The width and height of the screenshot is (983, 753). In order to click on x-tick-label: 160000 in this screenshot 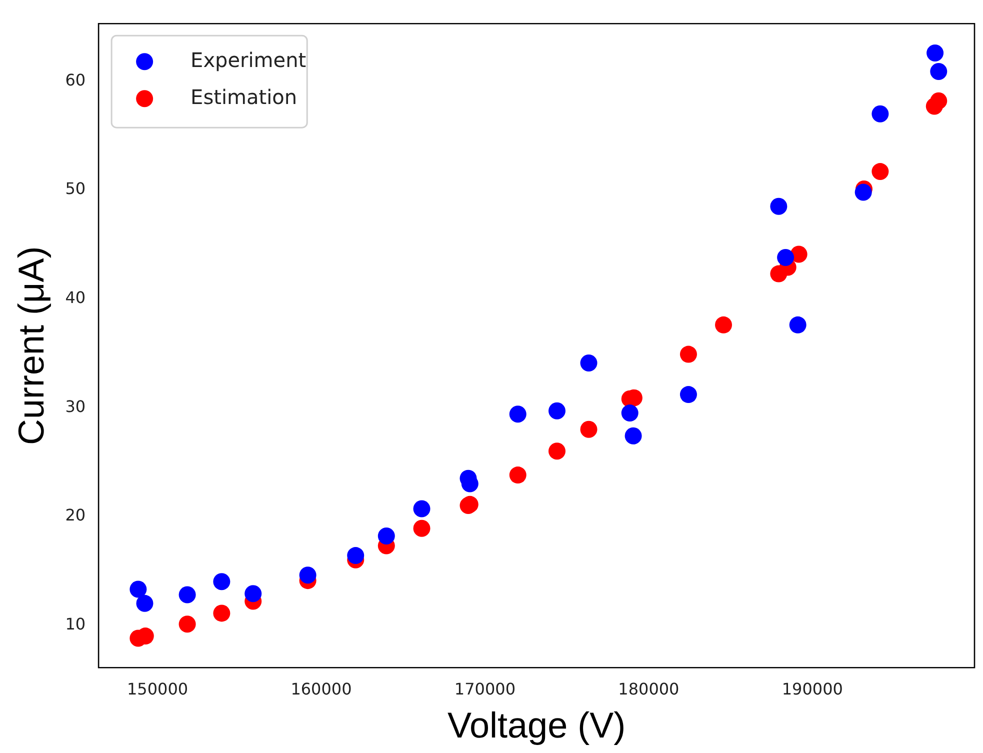, I will do `click(321, 688)`.